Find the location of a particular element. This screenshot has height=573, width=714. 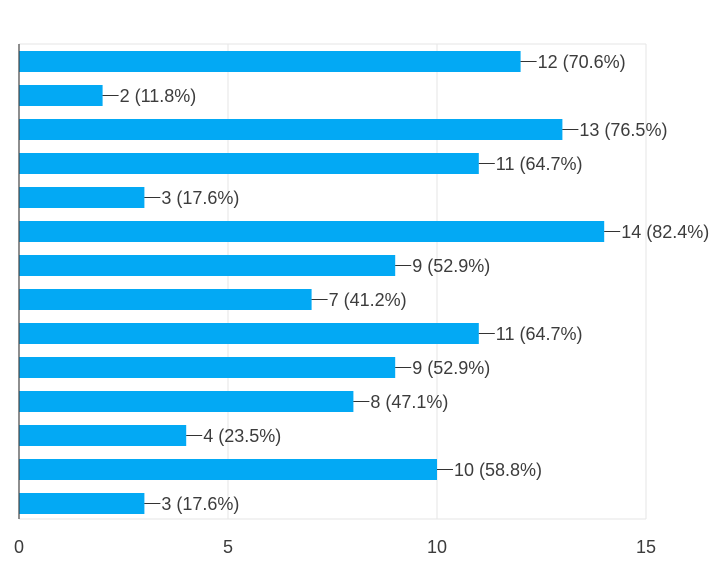

data-label-12: 10 (58.8%) is located at coordinates (498, 470).